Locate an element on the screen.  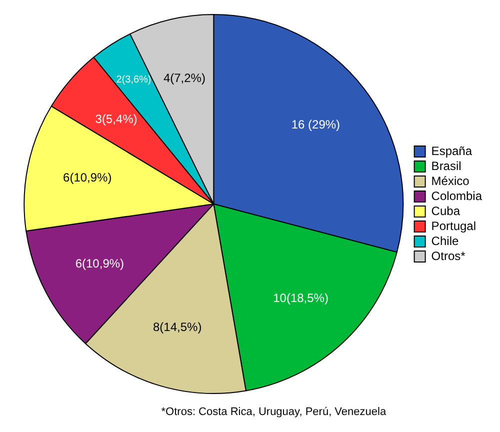
legend-label: Cuba is located at coordinates (445, 211).